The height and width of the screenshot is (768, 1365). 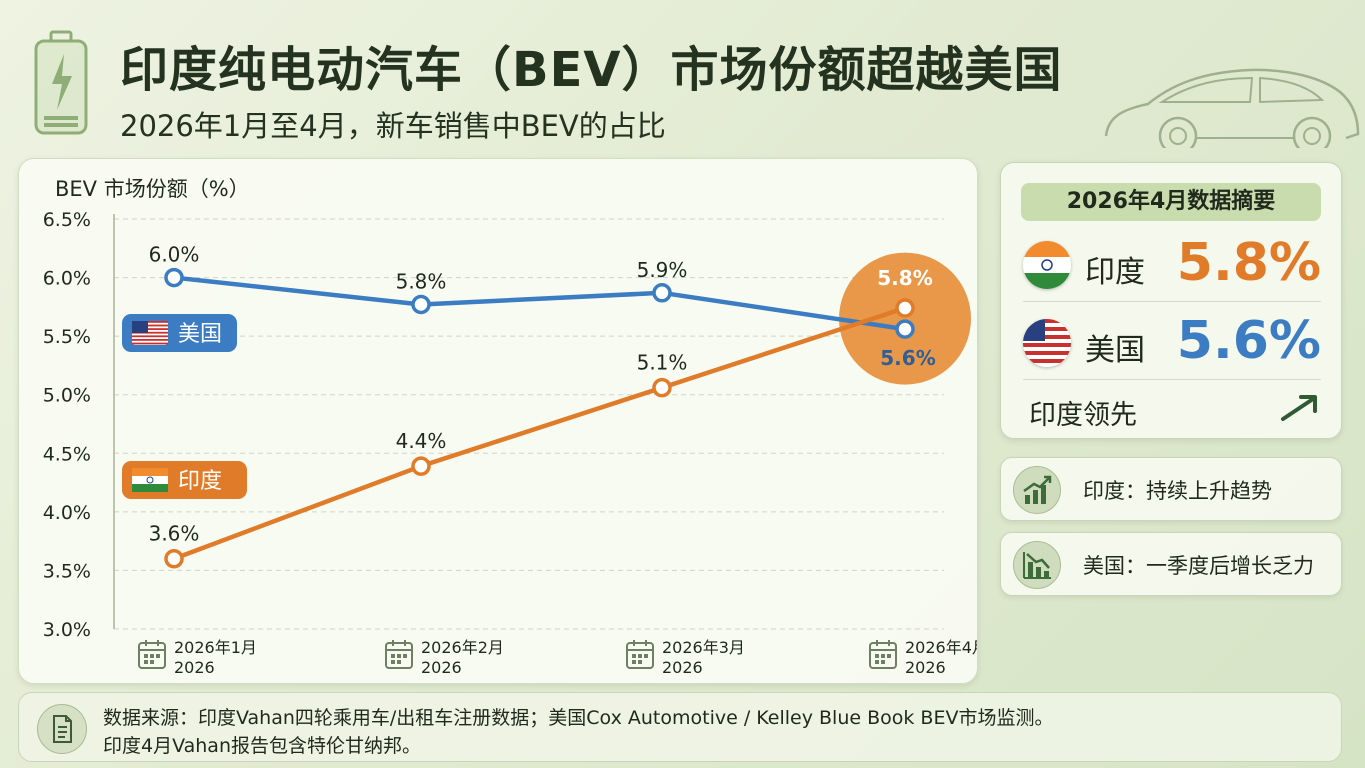 What do you see at coordinates (67, 630) in the screenshot?
I see `y-tick-label: 3.0%` at bounding box center [67, 630].